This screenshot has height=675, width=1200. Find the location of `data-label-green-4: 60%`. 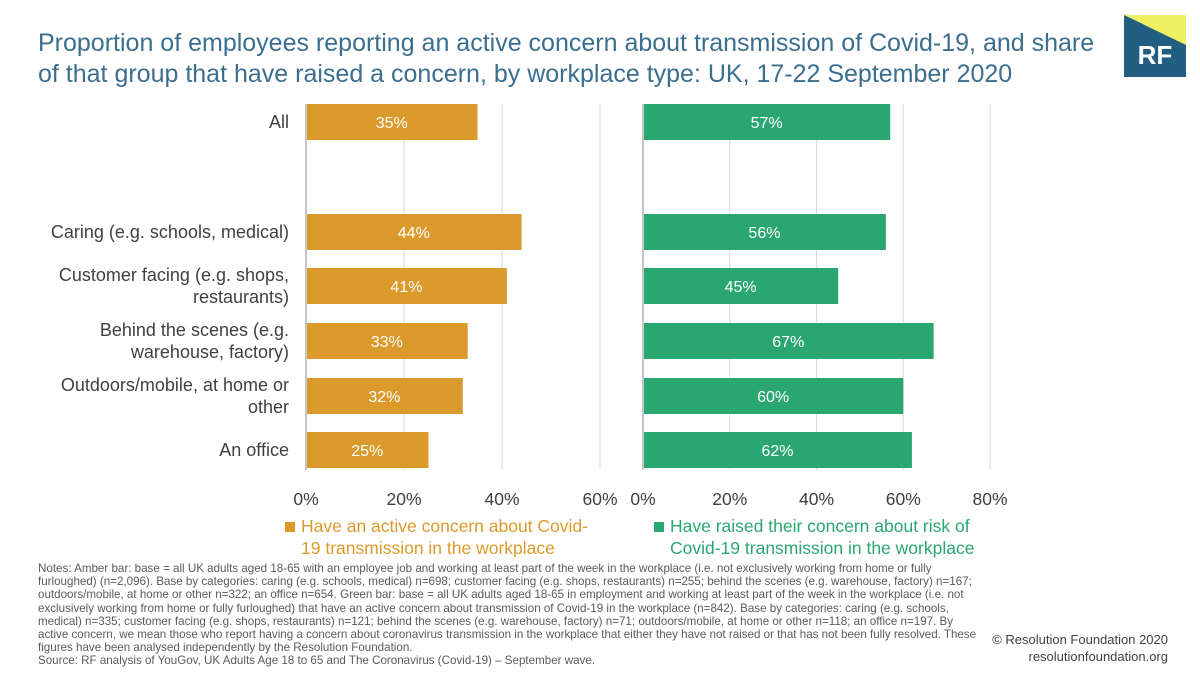

data-label-green-4: 60% is located at coordinates (773, 397).